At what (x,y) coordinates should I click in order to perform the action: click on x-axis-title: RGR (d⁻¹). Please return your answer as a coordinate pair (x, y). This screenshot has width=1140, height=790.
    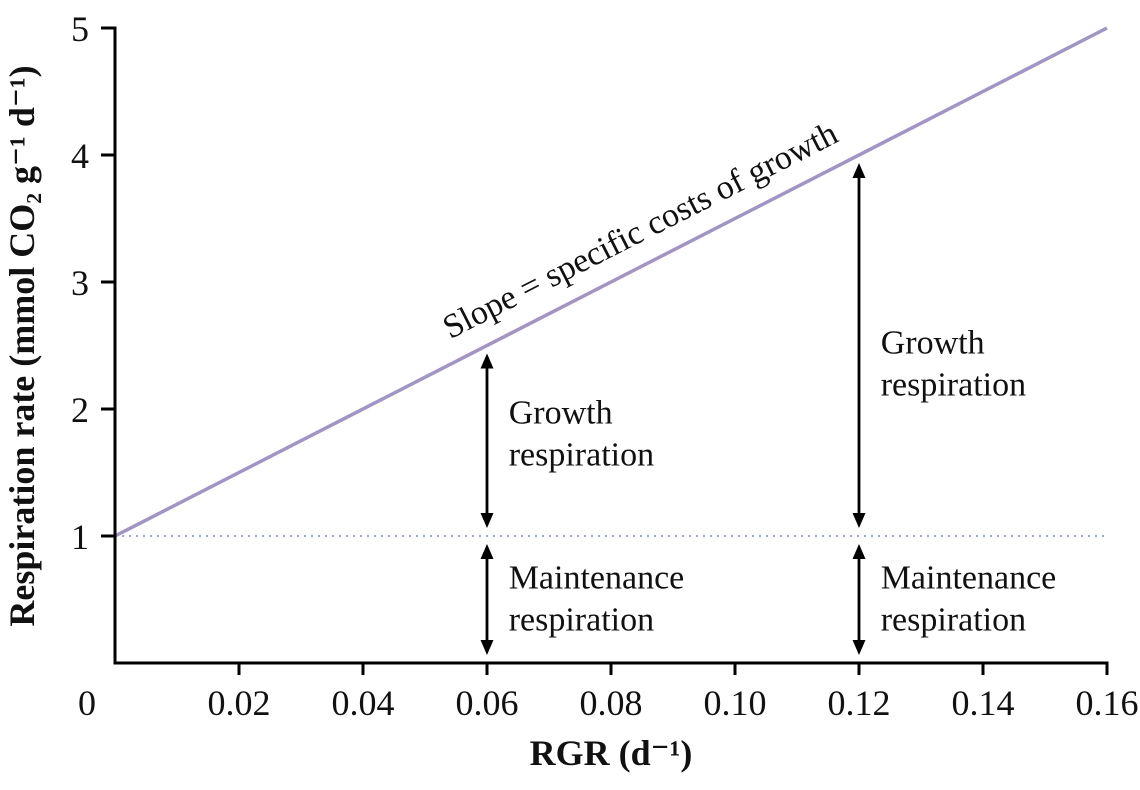
    Looking at the image, I should click on (611, 753).